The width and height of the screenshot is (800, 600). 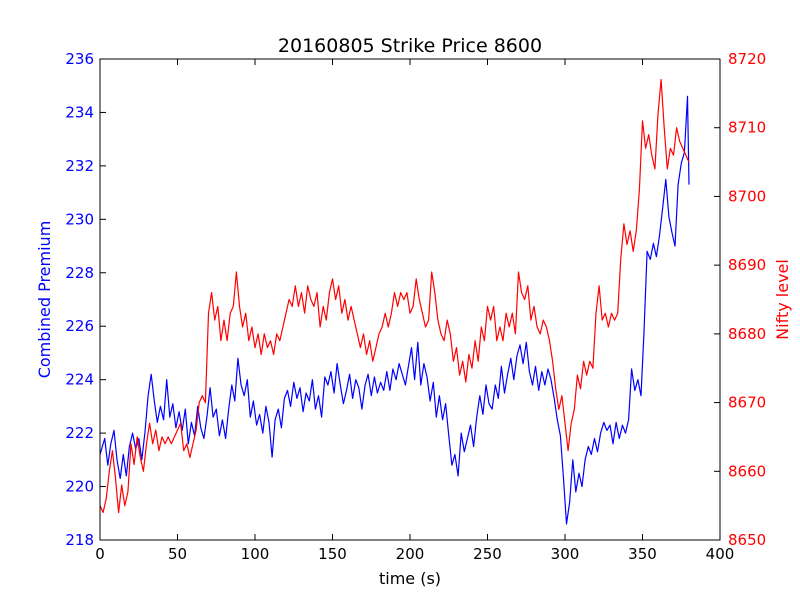 What do you see at coordinates (740, 299) in the screenshot?
I see `y-axis-right: 8650 8660 8670 8680 8690 8700 8710 8720` at bounding box center [740, 299].